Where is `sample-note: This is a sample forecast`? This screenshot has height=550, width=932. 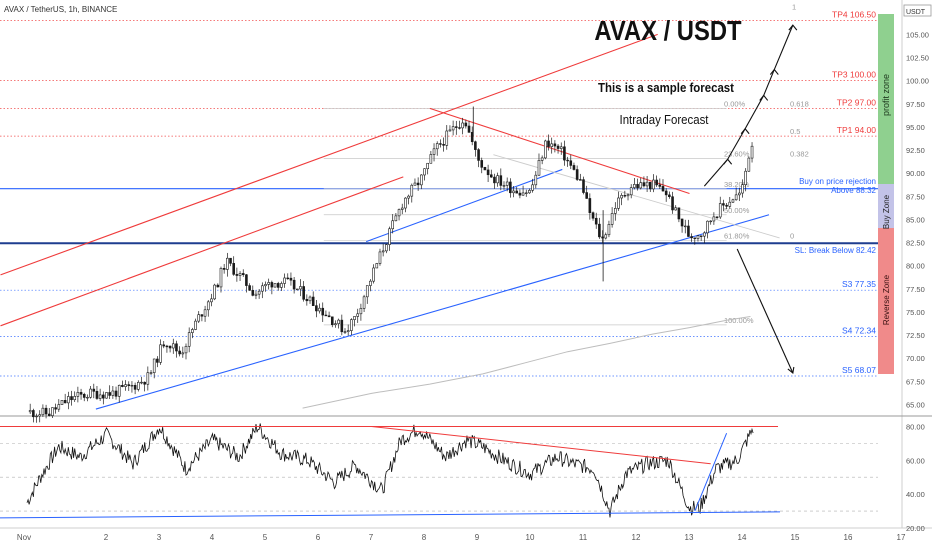 sample-note: This is a sample forecast is located at coordinates (666, 87).